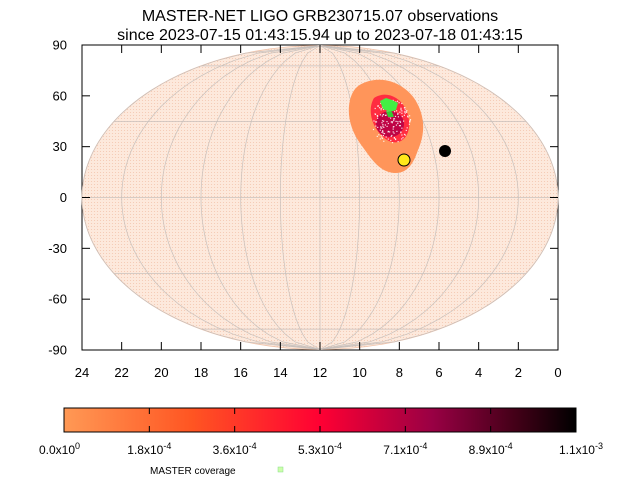 The width and height of the screenshot is (640, 480). Describe the element at coordinates (405, 449) in the screenshot. I see `colorbar-tick-label: 7.1x10⁻⁴` at that location.